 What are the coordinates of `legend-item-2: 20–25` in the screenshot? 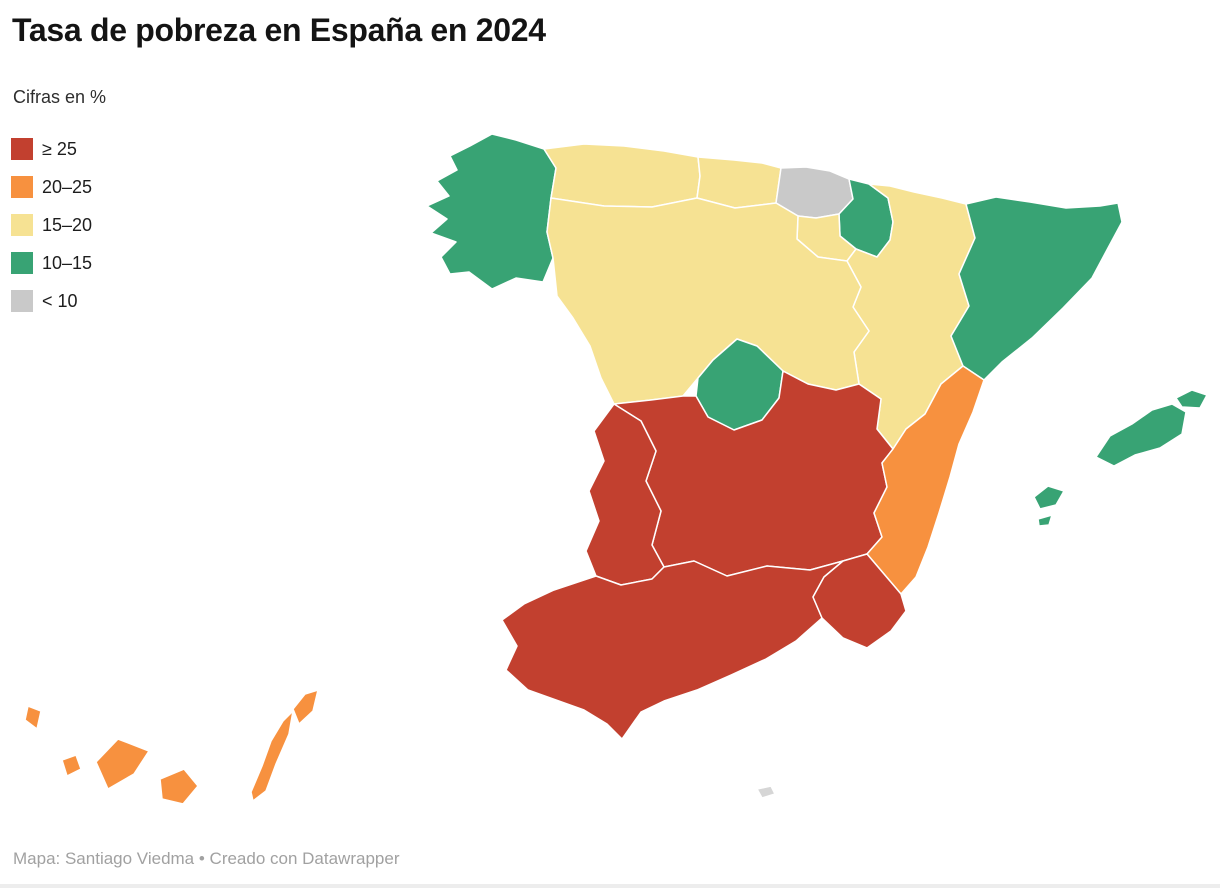 It's located at (51, 187).